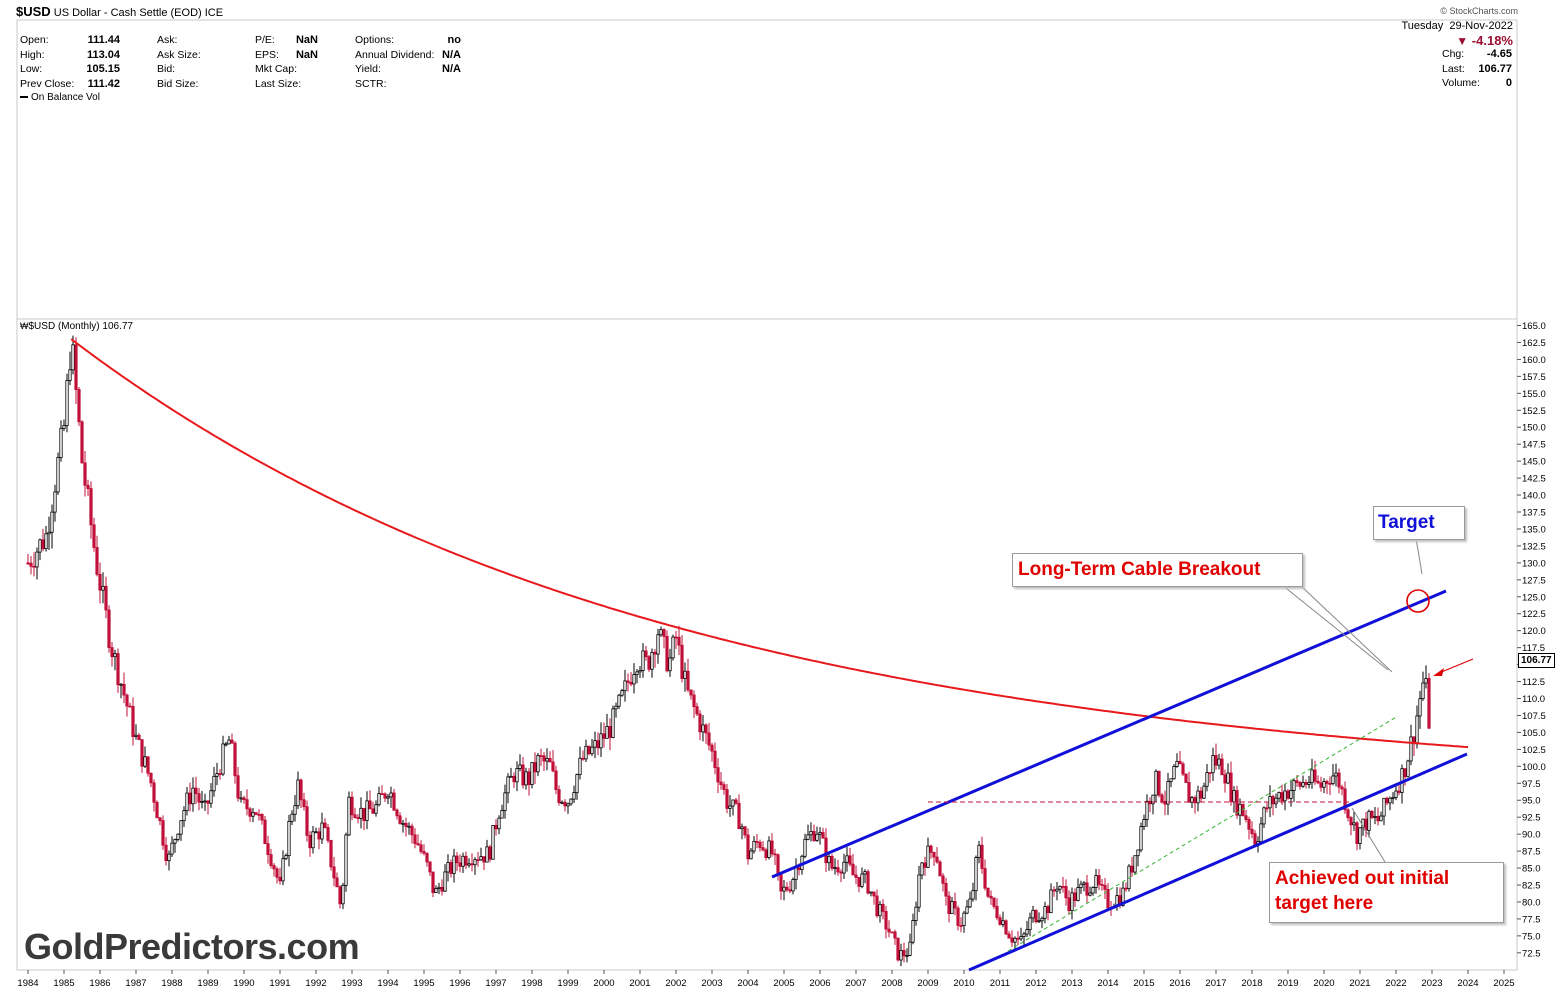 This screenshot has width=1565, height=992. What do you see at coordinates (24, 97) in the screenshot?
I see `legend-line-icon` at bounding box center [24, 97].